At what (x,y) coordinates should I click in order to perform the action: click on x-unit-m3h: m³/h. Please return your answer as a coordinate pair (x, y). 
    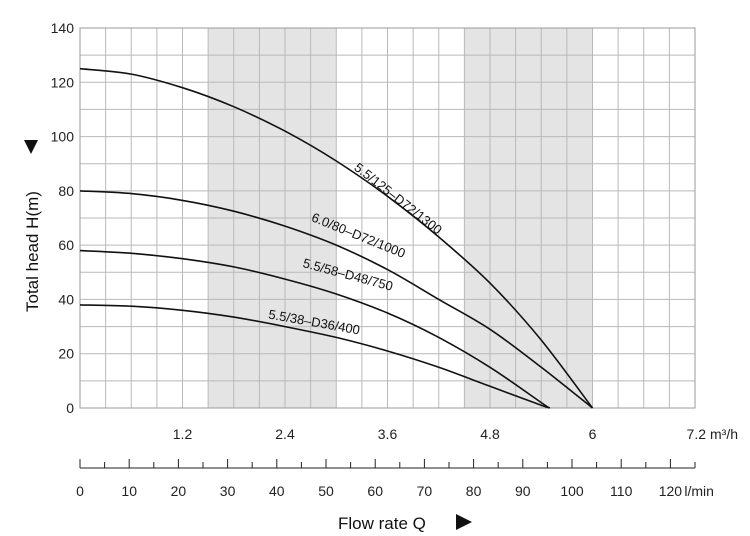
    Looking at the image, I should click on (724, 434).